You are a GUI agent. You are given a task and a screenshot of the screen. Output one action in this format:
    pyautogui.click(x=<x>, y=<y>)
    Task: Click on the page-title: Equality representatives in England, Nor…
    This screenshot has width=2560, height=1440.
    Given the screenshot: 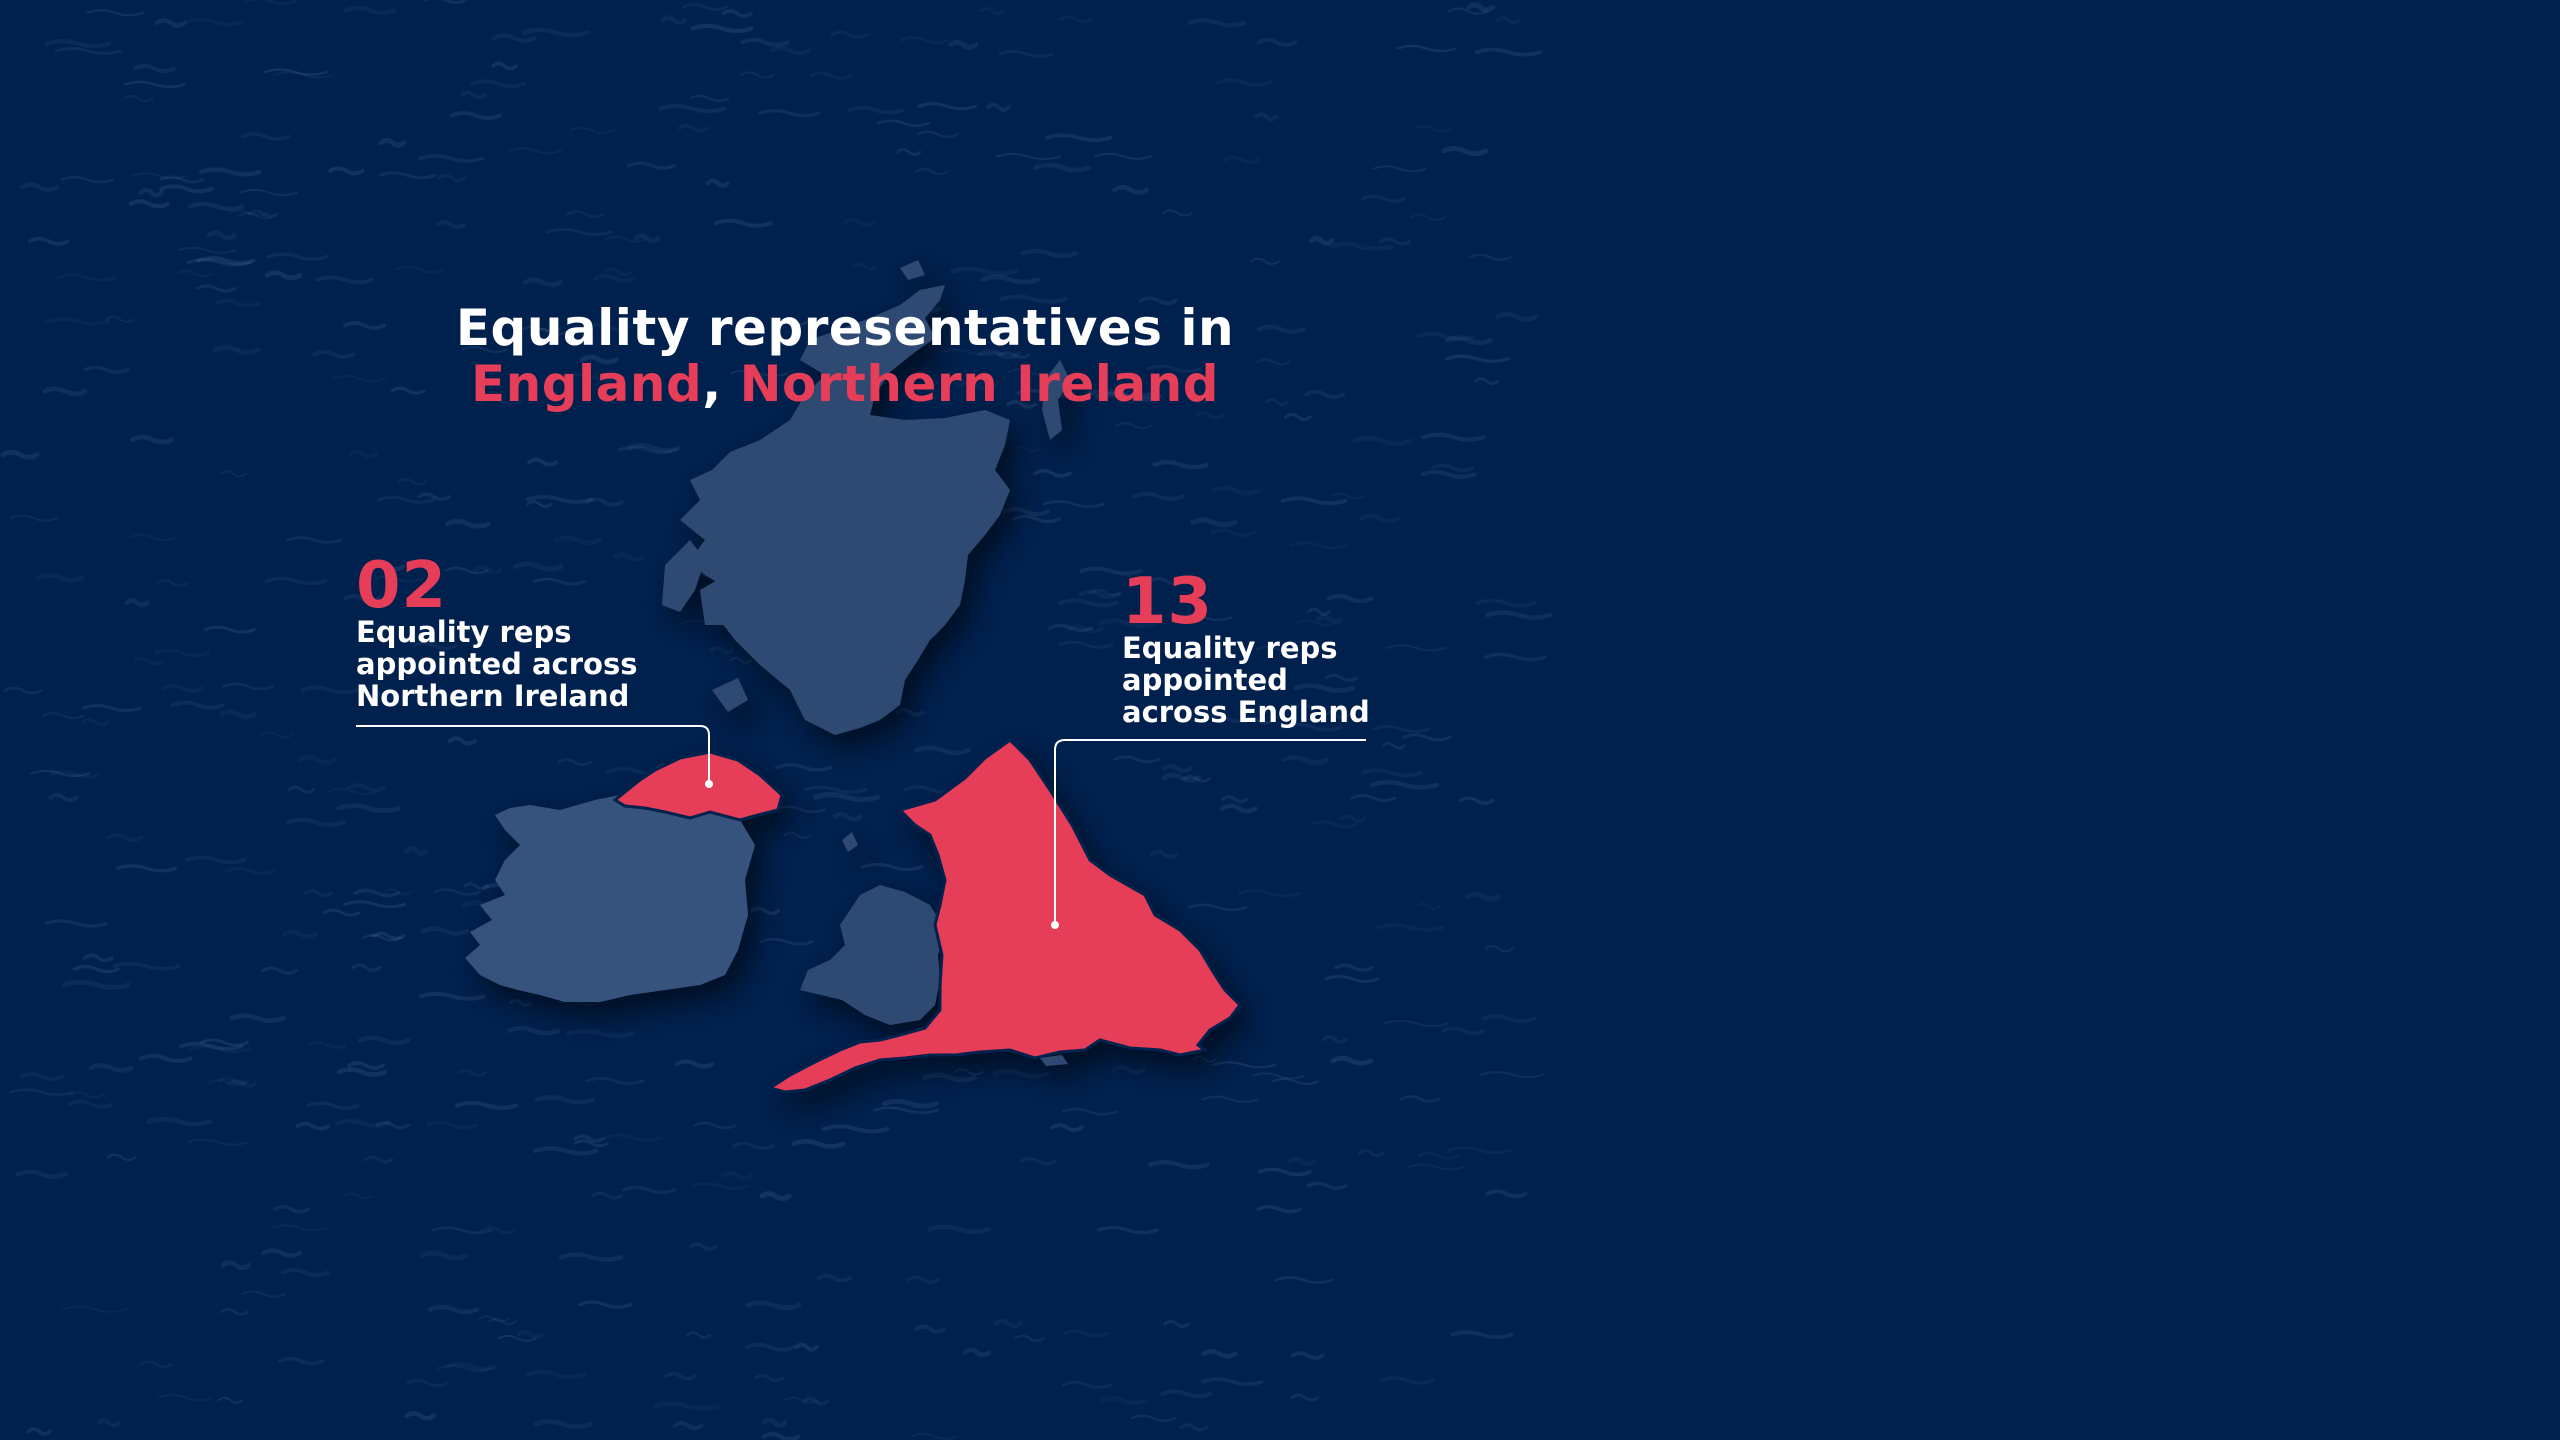 What is the action you would take?
    pyautogui.click(x=845, y=356)
    